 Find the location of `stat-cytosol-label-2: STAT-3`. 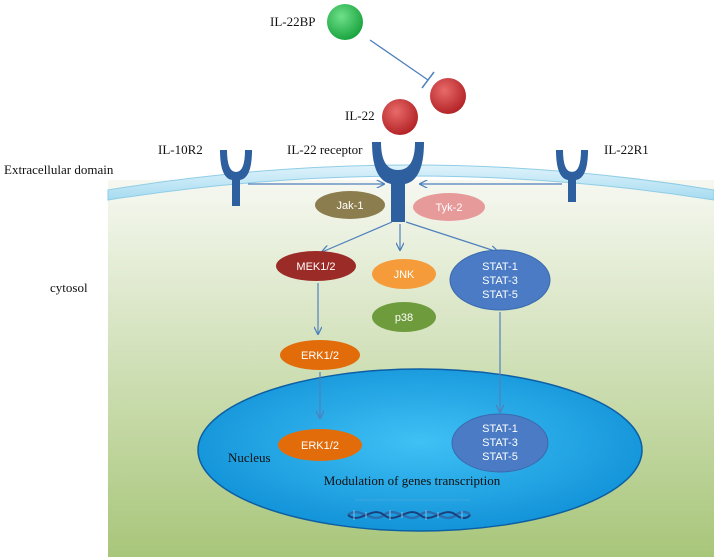

stat-cytosol-label-2: STAT-3 is located at coordinates (500, 281).